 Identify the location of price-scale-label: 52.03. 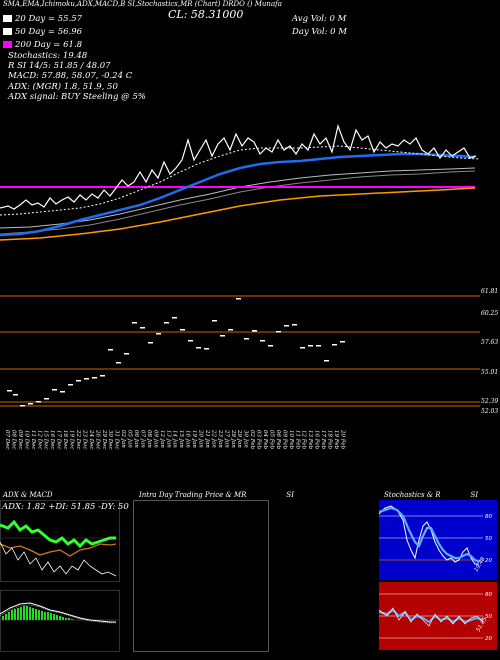
(490, 411).